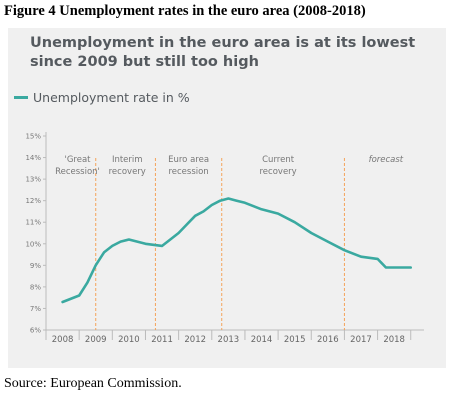 Image resolution: width=453 pixels, height=400 pixels. Describe the element at coordinates (35, 287) in the screenshot. I see `y-tick-label: 8%` at that location.